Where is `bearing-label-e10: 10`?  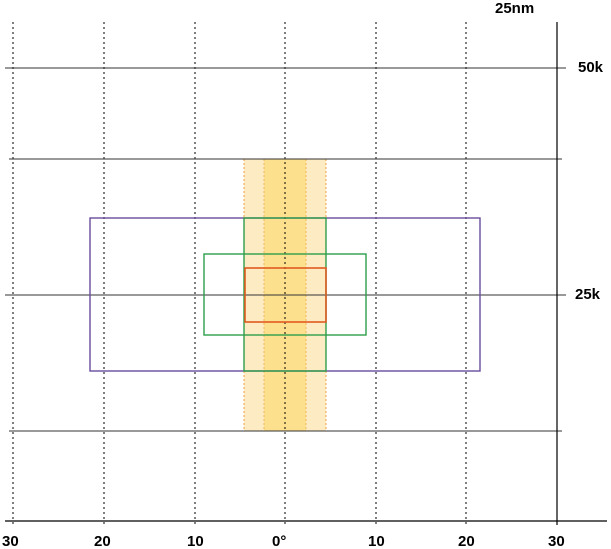 bearing-label-e10: 10 is located at coordinates (376, 541).